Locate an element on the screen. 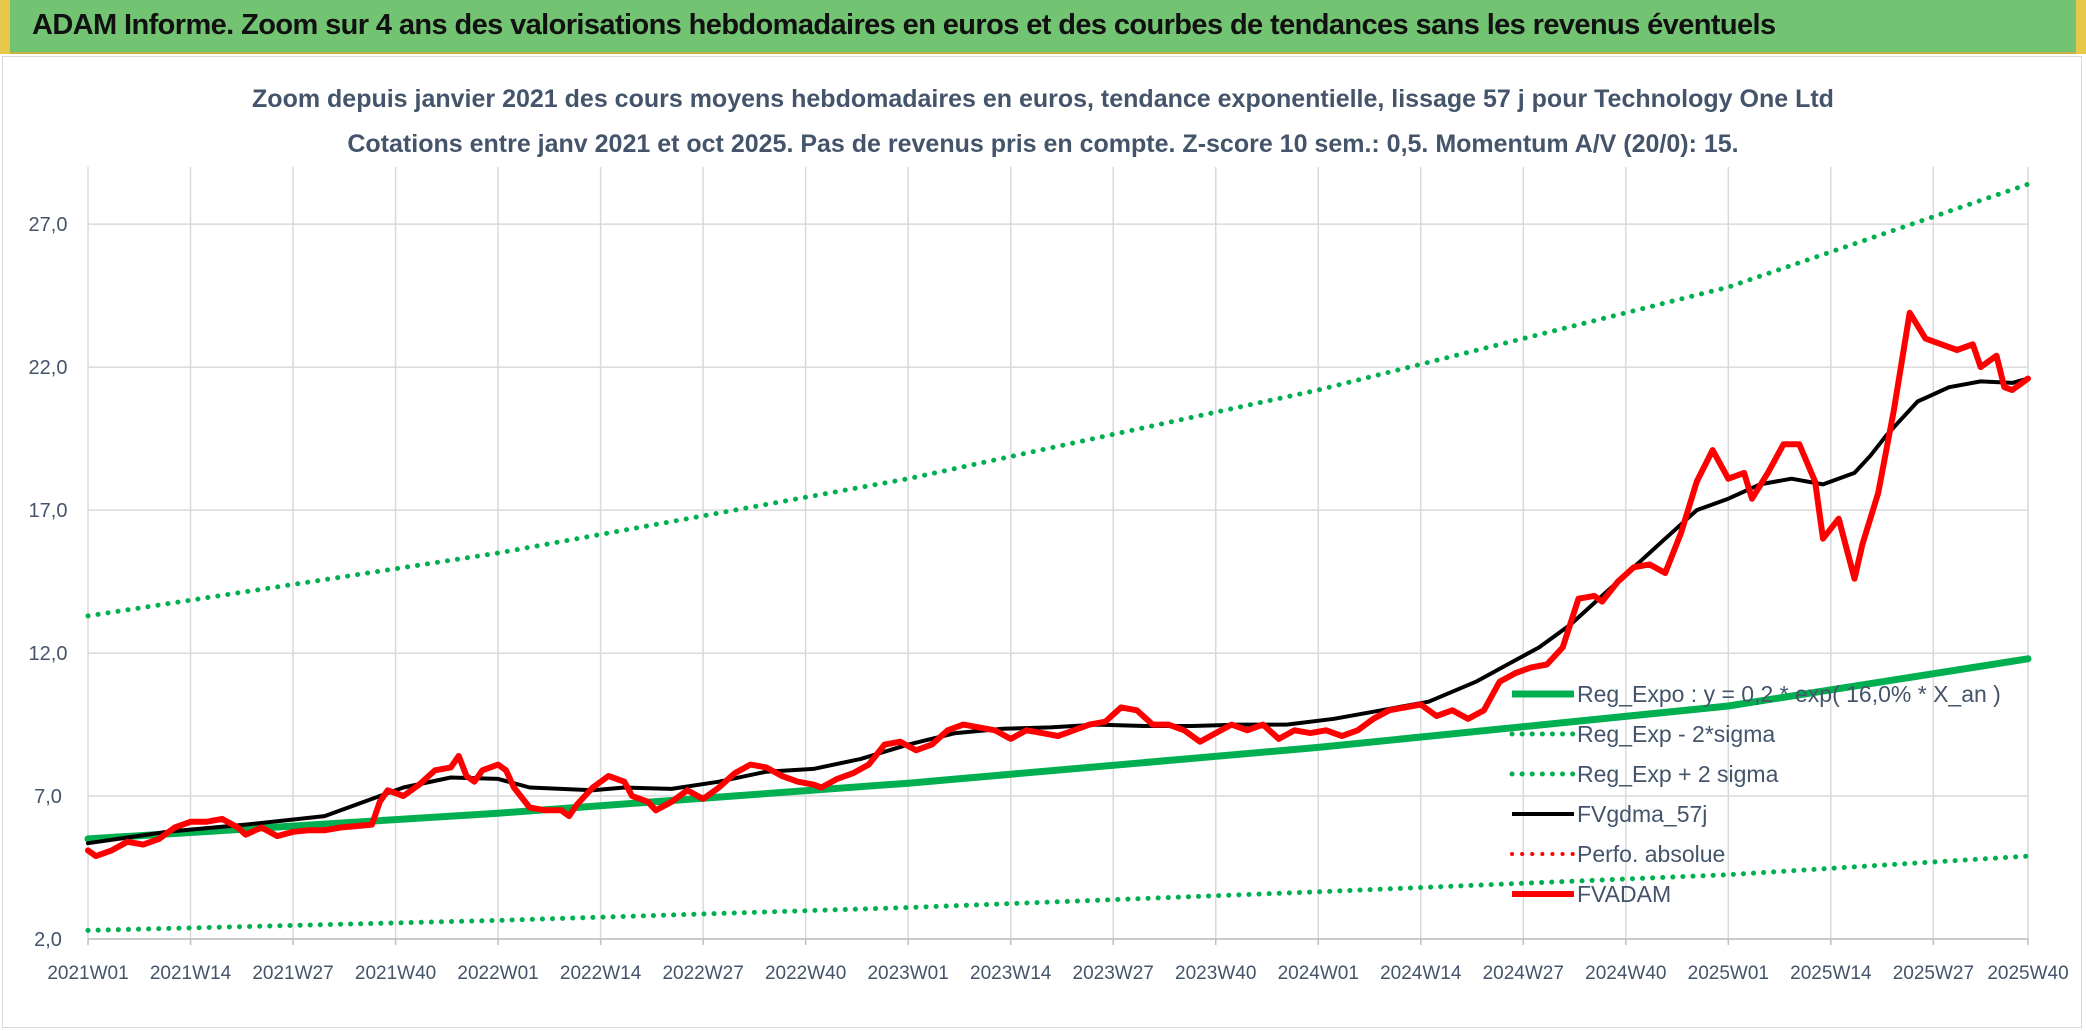  x-tick-label: 2023W40 is located at coordinates (1215, 973).